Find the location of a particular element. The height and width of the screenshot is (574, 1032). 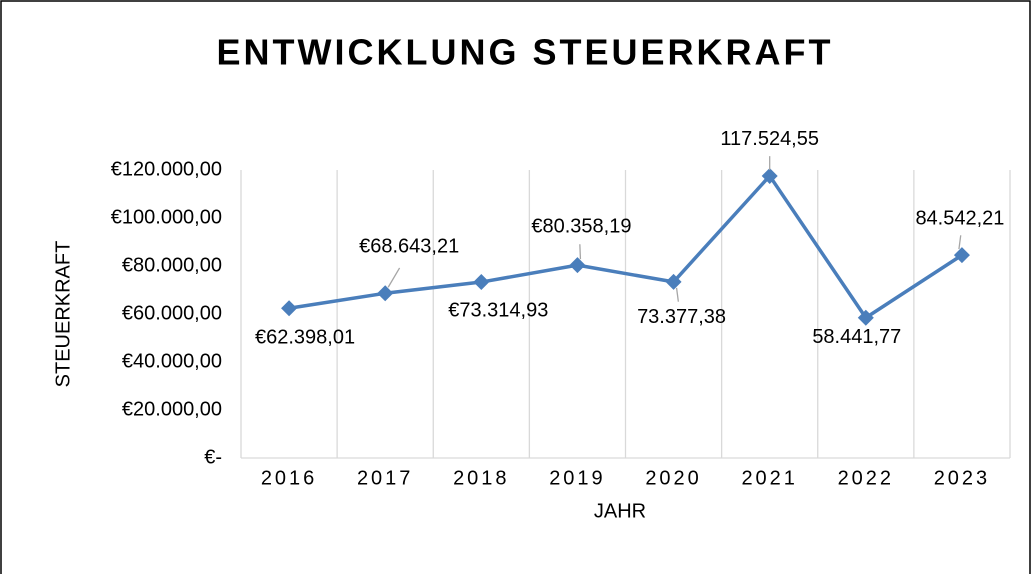

y-tick-label: €80.000,00 is located at coordinates (172, 265).